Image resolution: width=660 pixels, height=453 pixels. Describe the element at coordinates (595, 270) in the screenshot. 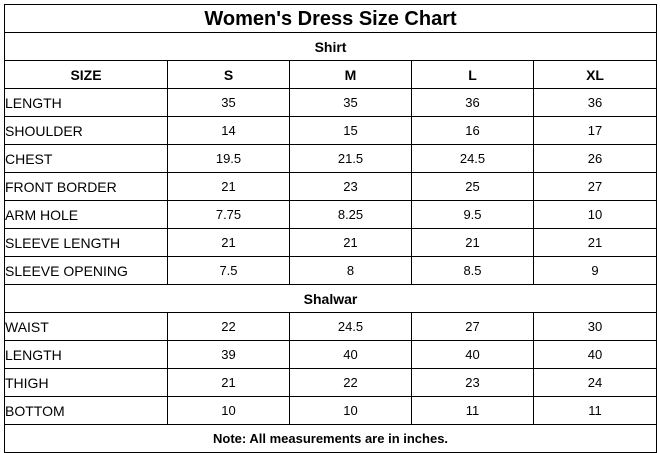

I see `measurement-value: 9` at that location.